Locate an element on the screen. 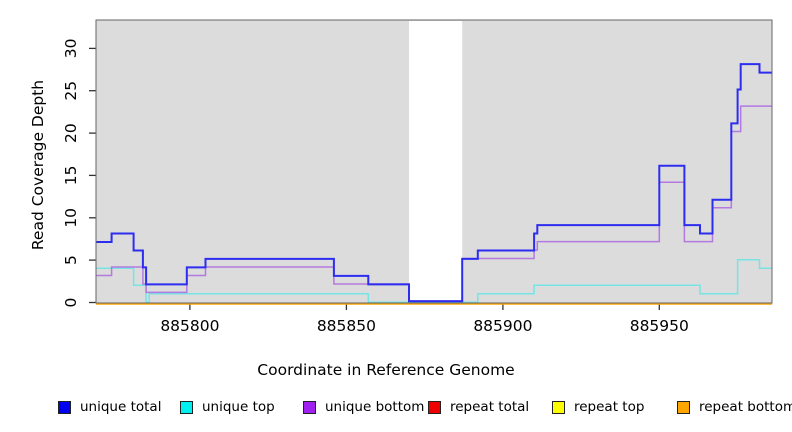 Image resolution: width=792 pixels, height=432 pixels. repeat-total-swatch is located at coordinates (434, 407).